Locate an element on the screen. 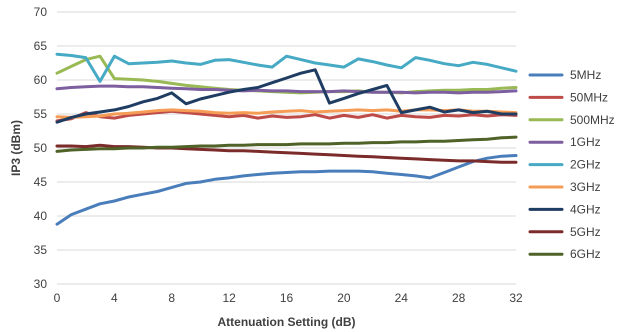 This screenshot has height=332, width=632. y-tick-label: 55 is located at coordinates (41, 114).